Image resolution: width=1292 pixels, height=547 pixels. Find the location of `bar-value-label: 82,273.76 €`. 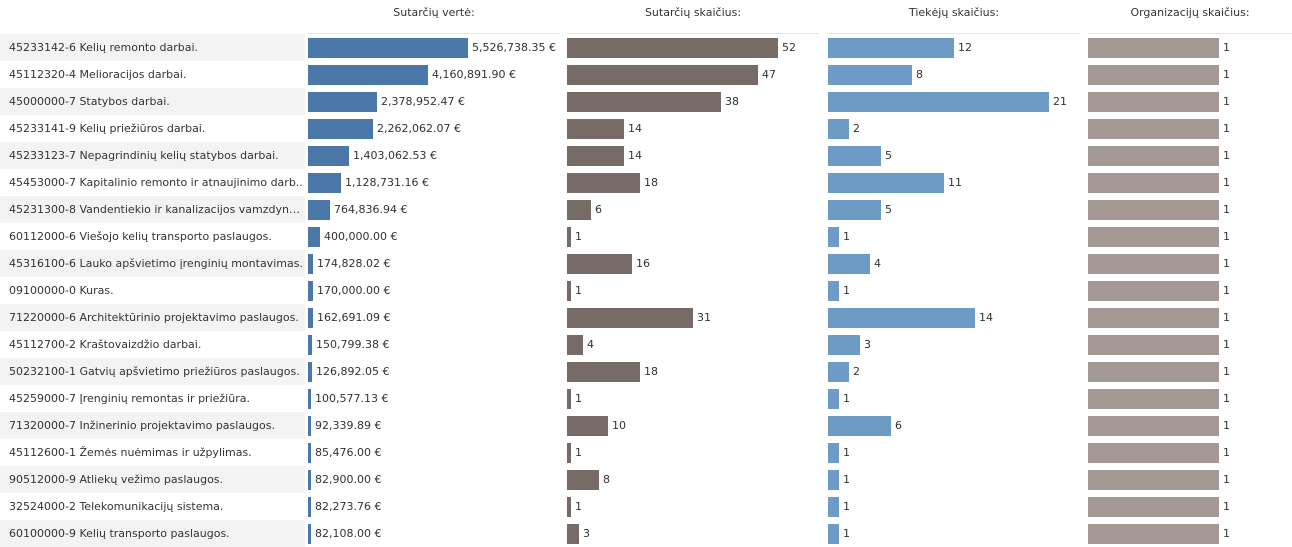

bar-value-label: 82,273.76 € is located at coordinates (348, 506).